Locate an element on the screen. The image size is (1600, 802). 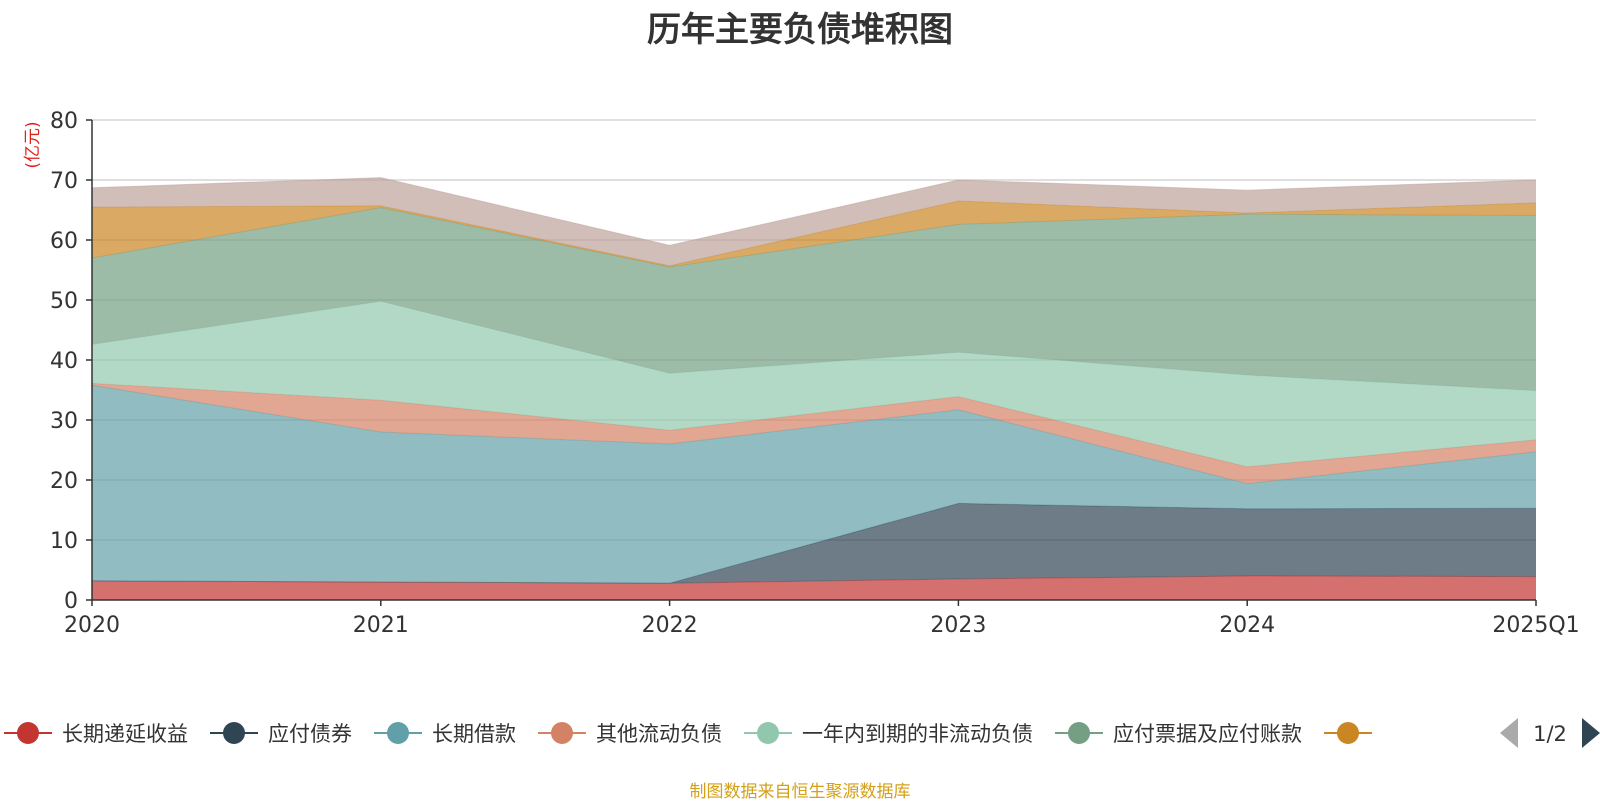
legend-item-4: 一年内到期的非流动负债 is located at coordinates (888, 734).